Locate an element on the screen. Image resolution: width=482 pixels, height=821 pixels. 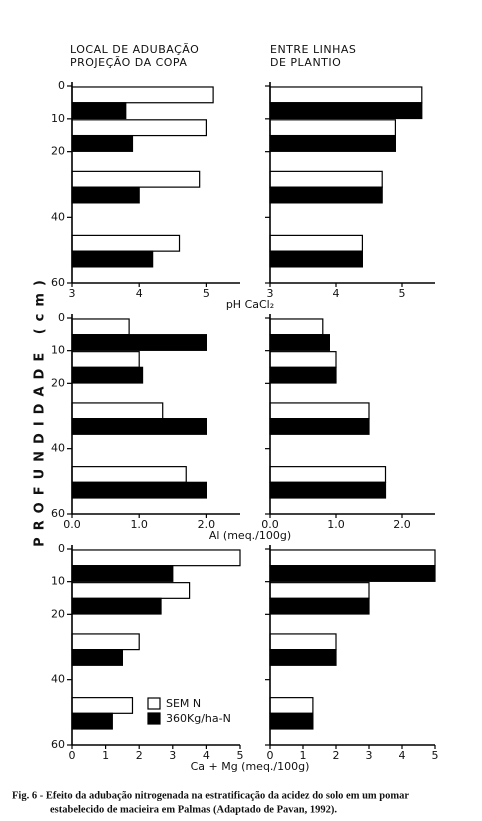
y-axis-label: PROFUNDIDADE (cm) is located at coordinates (40, 410).